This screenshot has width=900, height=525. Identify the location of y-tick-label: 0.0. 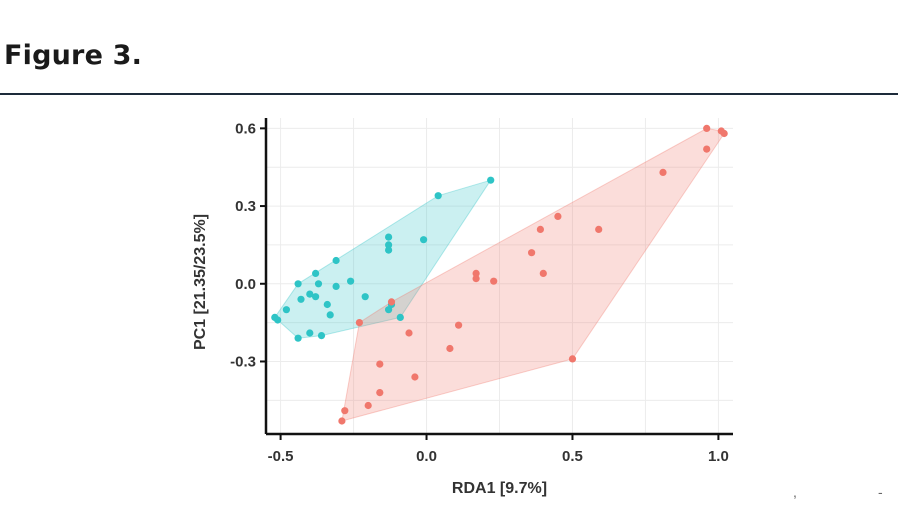
(245, 284).